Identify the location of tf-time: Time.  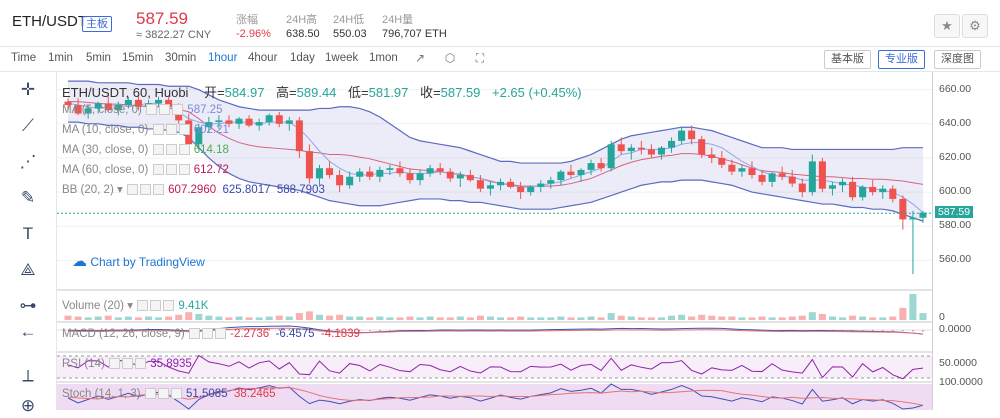
(24, 58).